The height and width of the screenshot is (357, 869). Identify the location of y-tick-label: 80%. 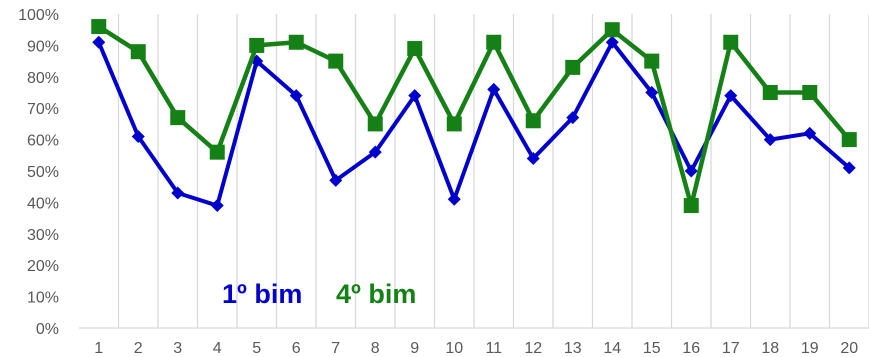
(43, 78).